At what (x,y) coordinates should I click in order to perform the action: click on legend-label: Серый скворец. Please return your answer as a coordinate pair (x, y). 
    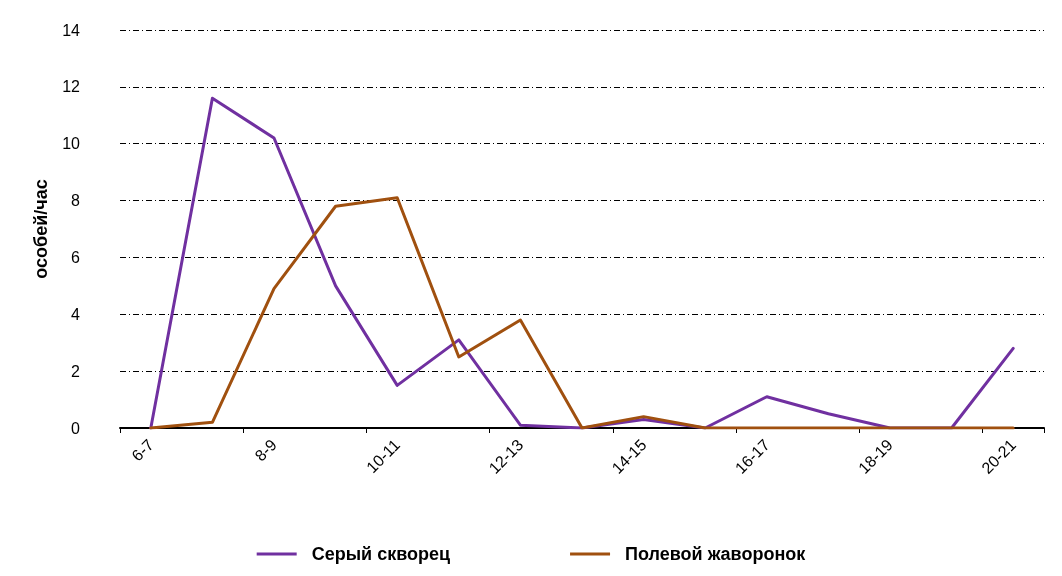
    Looking at the image, I should click on (381, 554).